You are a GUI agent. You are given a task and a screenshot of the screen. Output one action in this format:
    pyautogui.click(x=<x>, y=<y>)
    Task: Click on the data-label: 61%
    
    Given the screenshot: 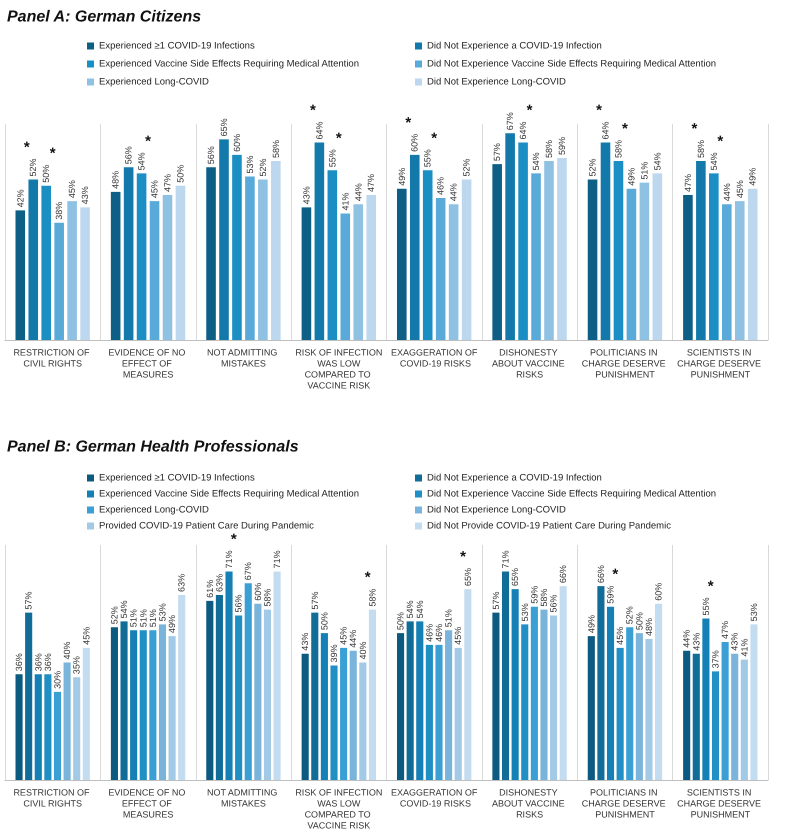 What is the action you would take?
    pyautogui.click(x=209, y=589)
    